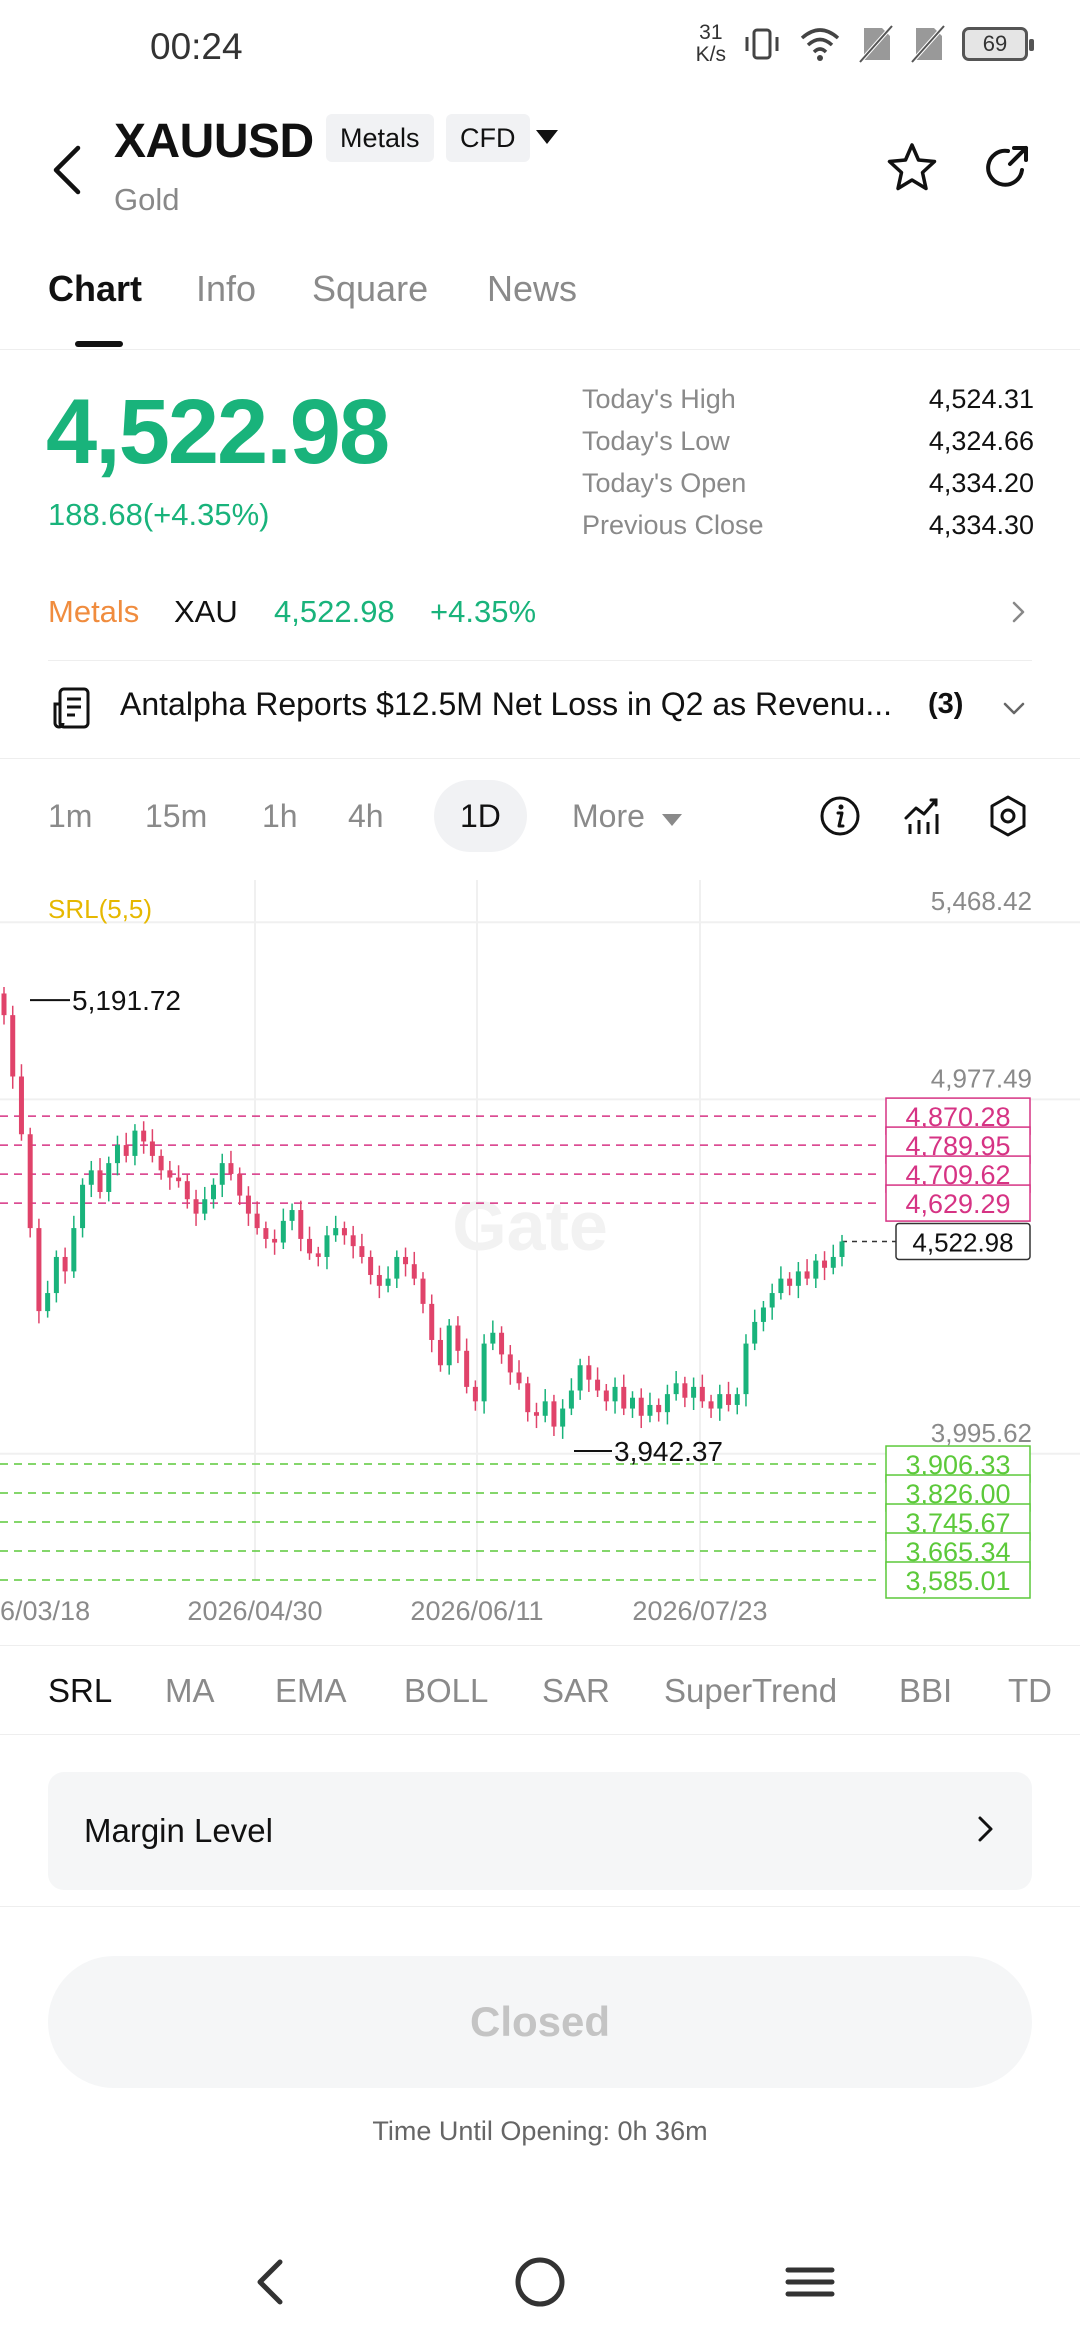 The image size is (1080, 2340). What do you see at coordinates (808, 525) in the screenshot?
I see `stat-row-prev-close: Previous Close 4,334.30` at bounding box center [808, 525].